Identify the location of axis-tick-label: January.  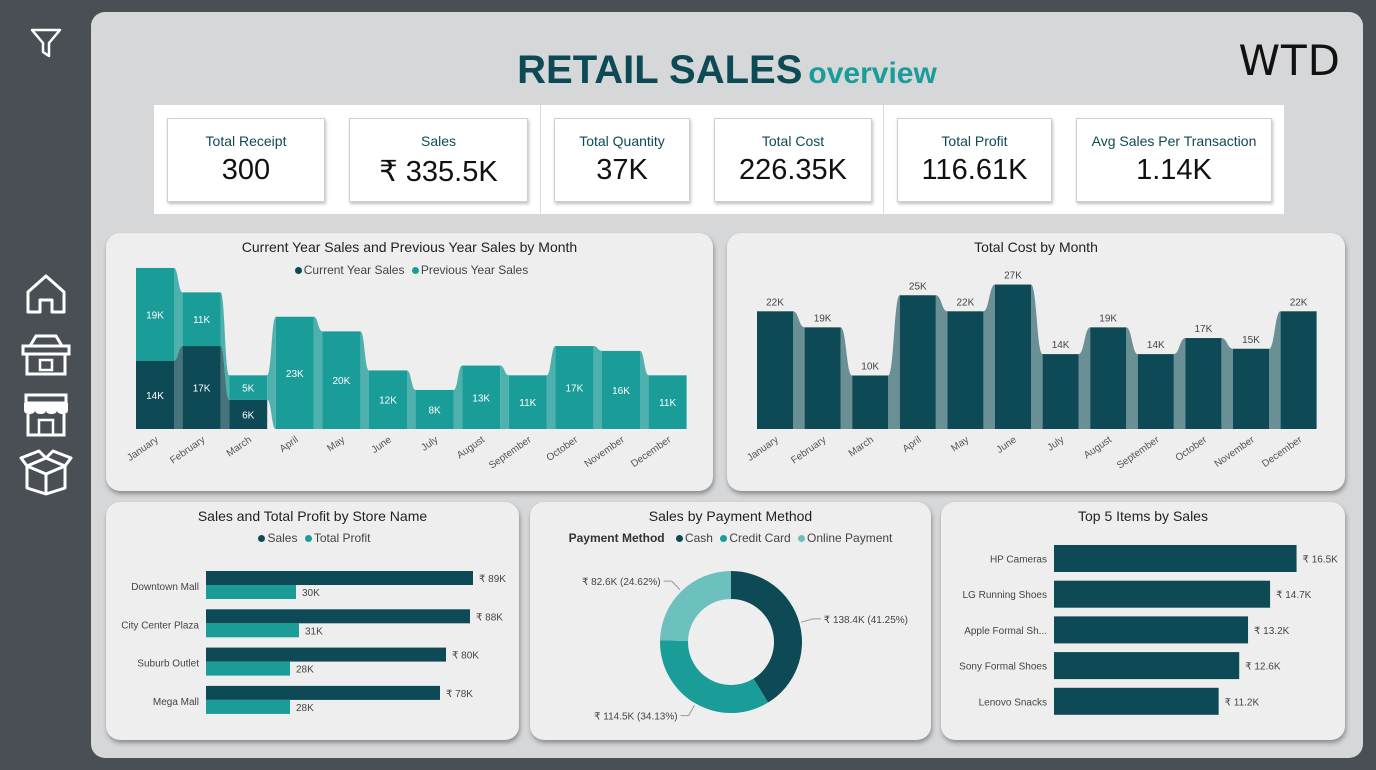
(762, 448).